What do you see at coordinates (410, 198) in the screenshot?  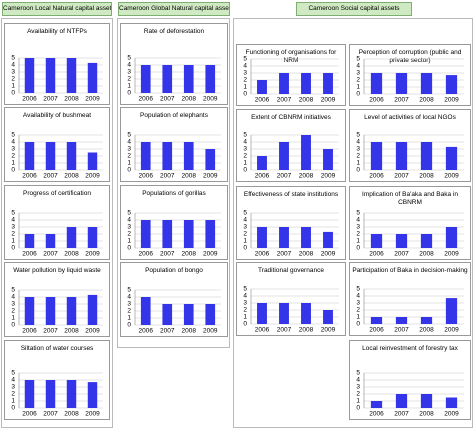 I see `chart-title: Implication of Ba'aka and Baka in CBNRM` at bounding box center [410, 198].